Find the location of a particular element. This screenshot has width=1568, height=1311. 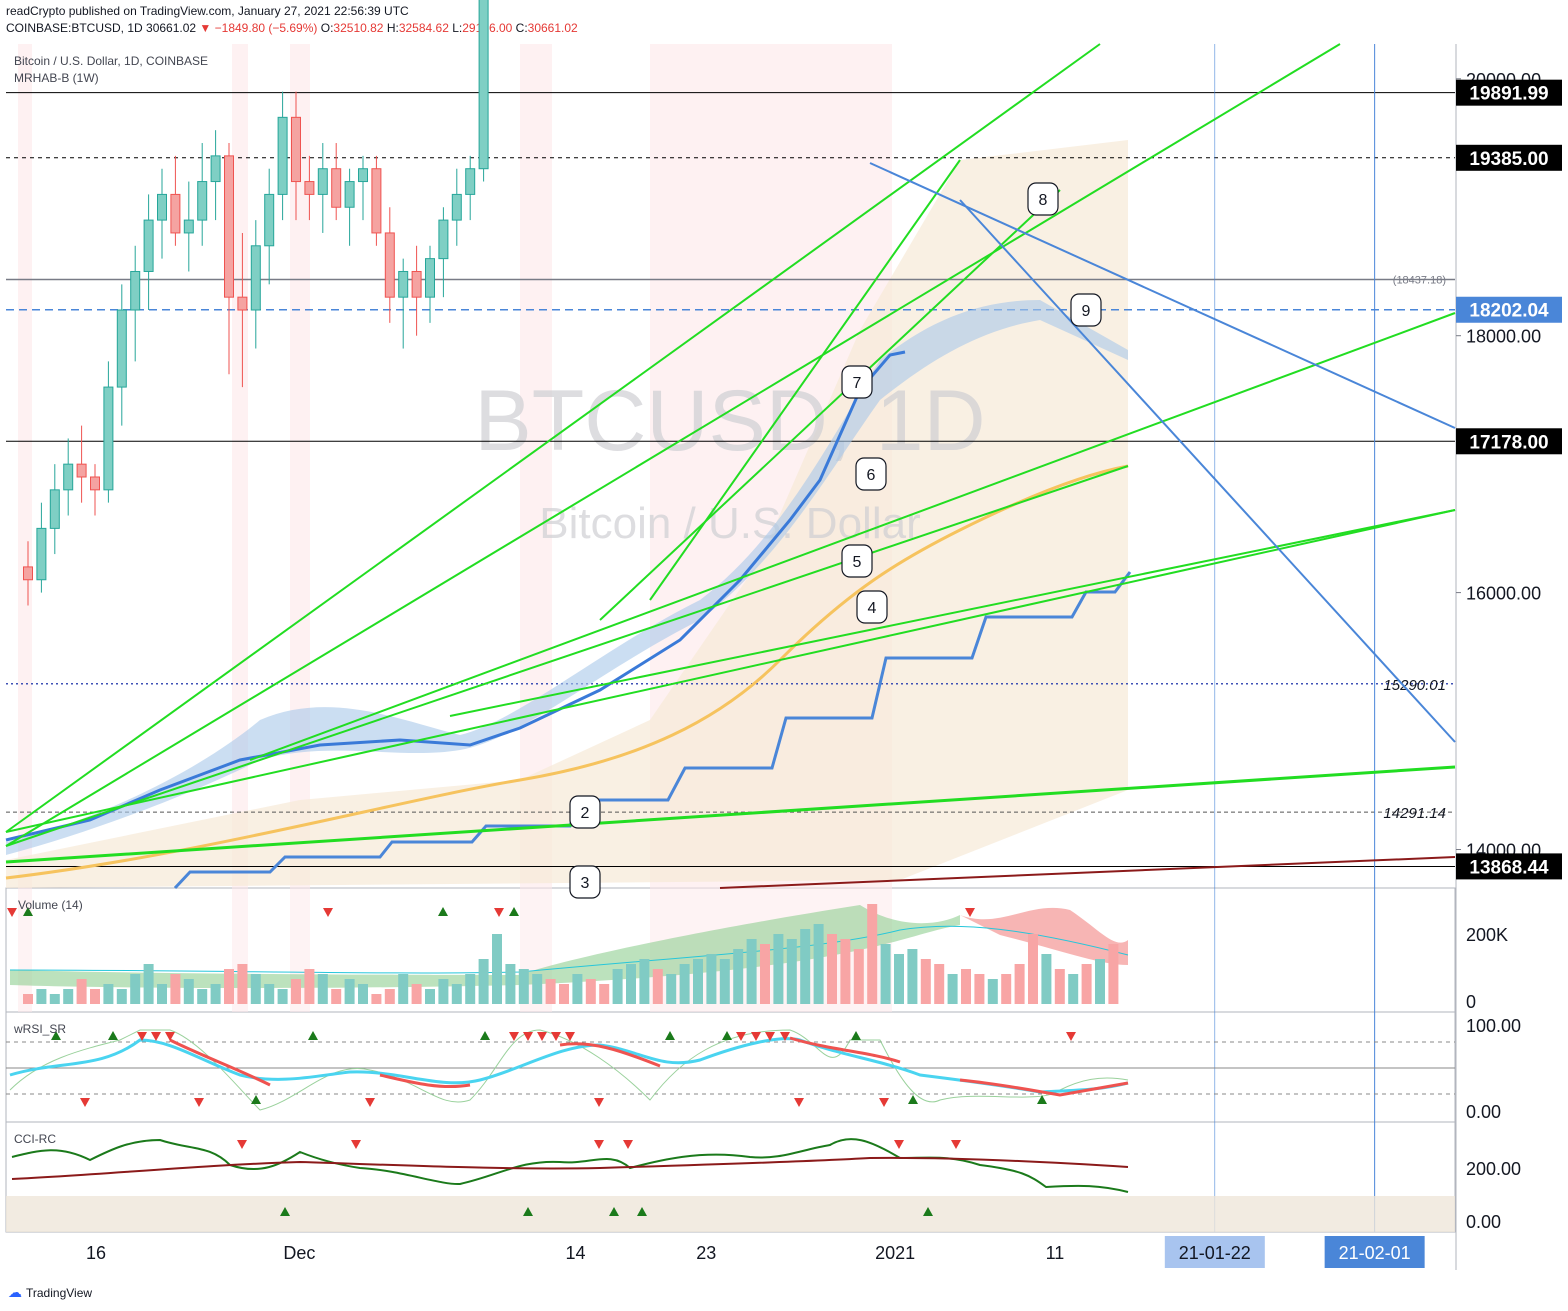

cci-axis-label: 200.00 is located at coordinates (1493, 1169).